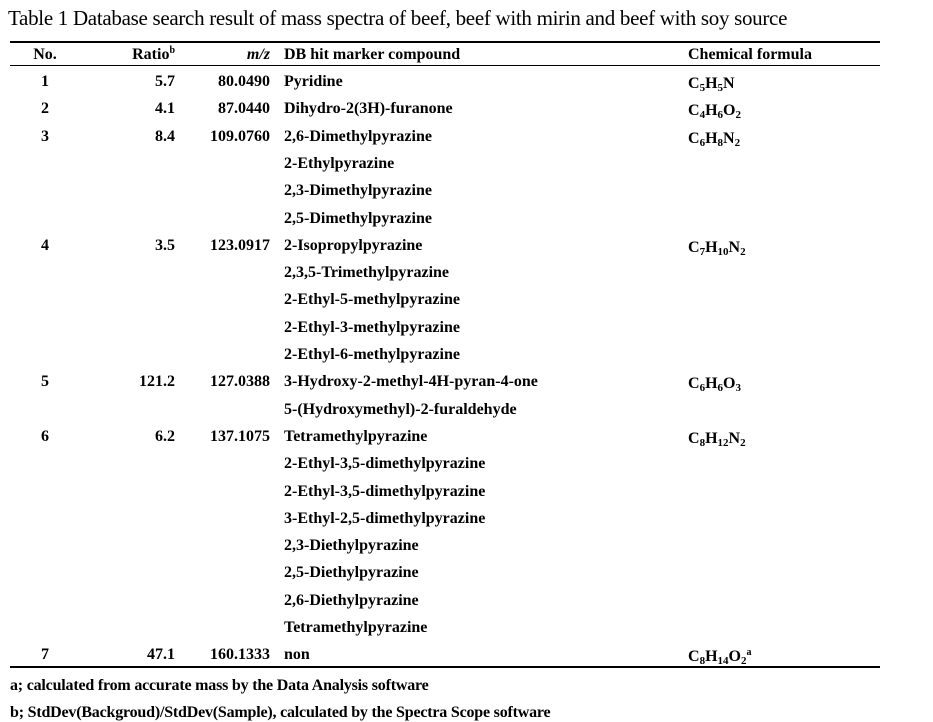 Image resolution: width=933 pixels, height=722 pixels. I want to click on row-ratio: 6.2, so click(165, 436).